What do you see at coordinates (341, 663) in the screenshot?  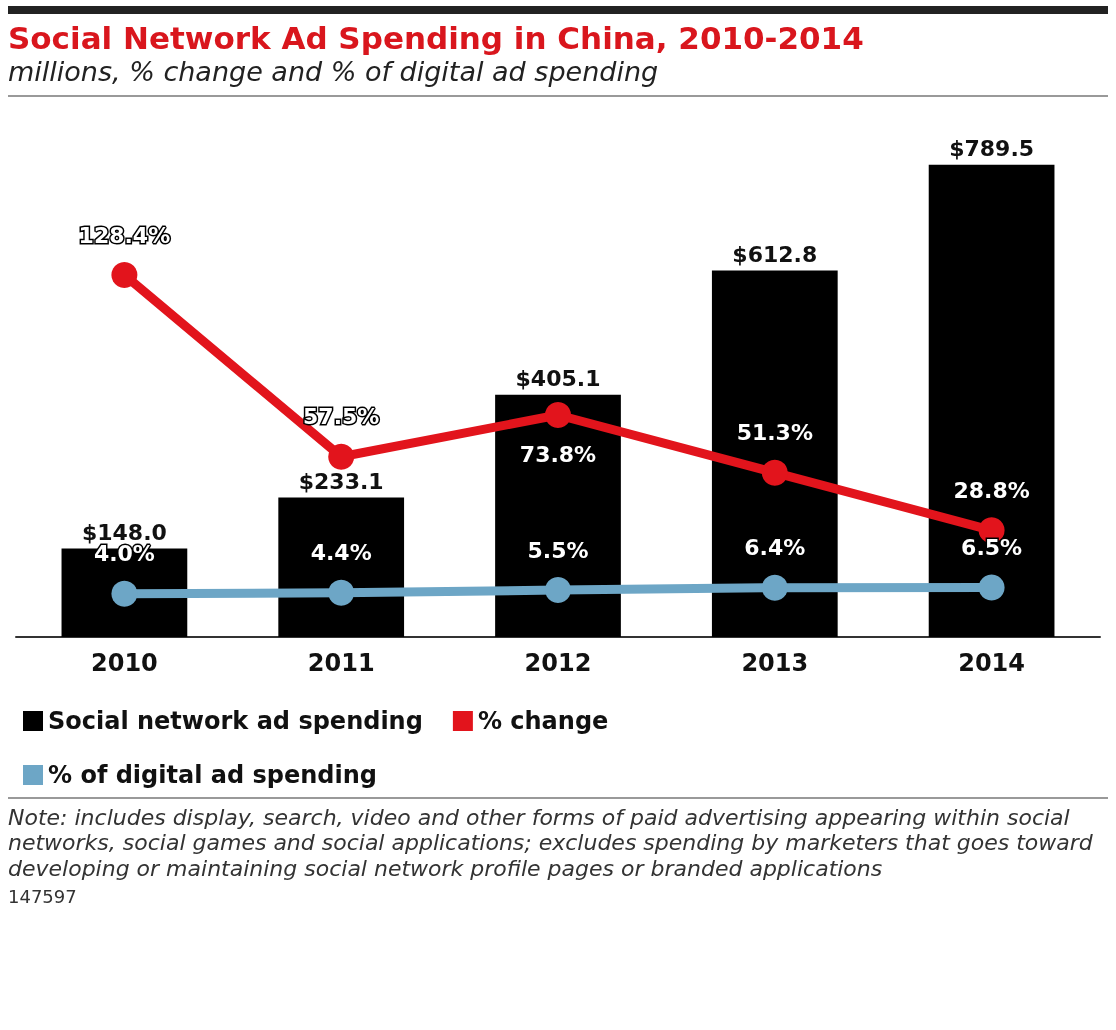 I see `x-tick-label: 2011` at bounding box center [341, 663].